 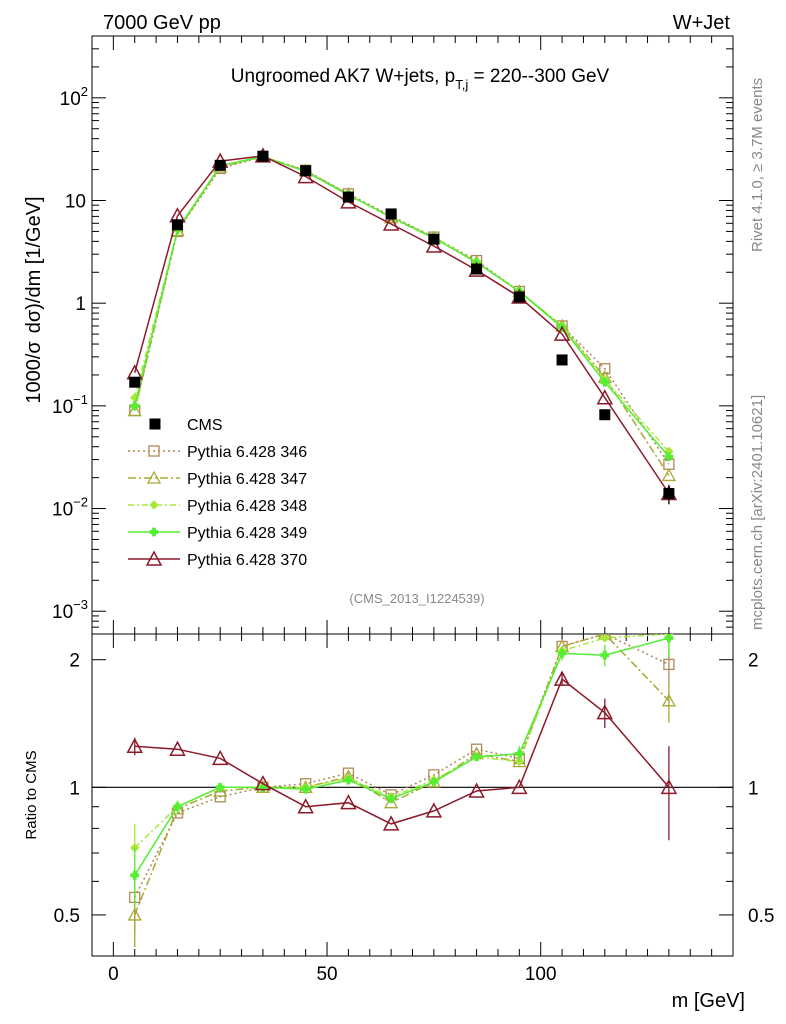 I want to click on ratio-y-tick-label-right: 1, so click(x=753, y=788).